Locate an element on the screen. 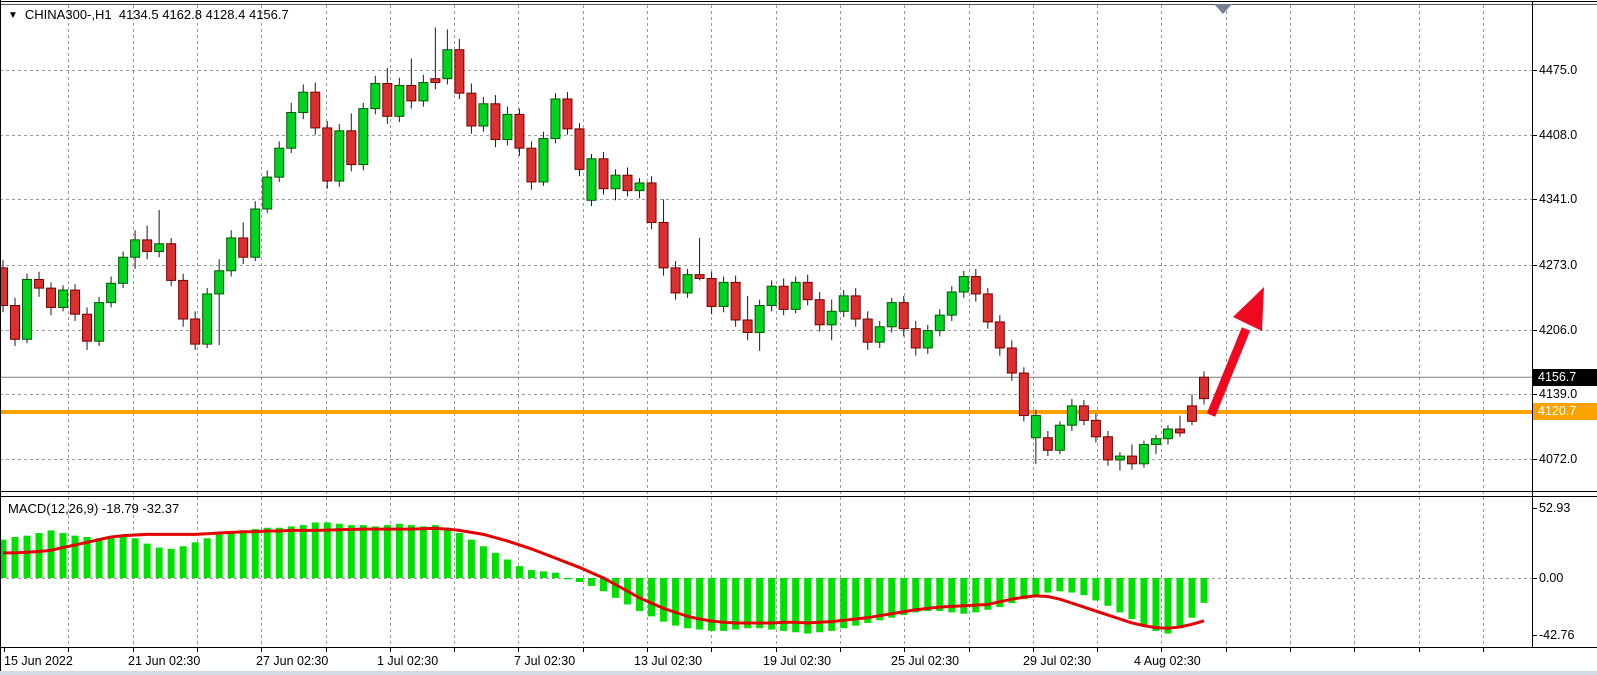  time-axis-label: 27 Jun 02:30 is located at coordinates (292, 661).